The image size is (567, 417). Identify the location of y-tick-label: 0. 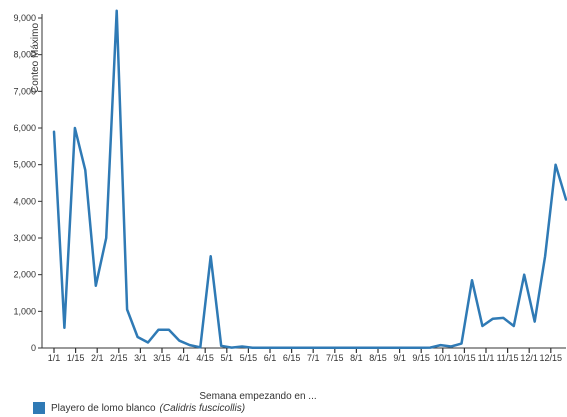
(33, 348).